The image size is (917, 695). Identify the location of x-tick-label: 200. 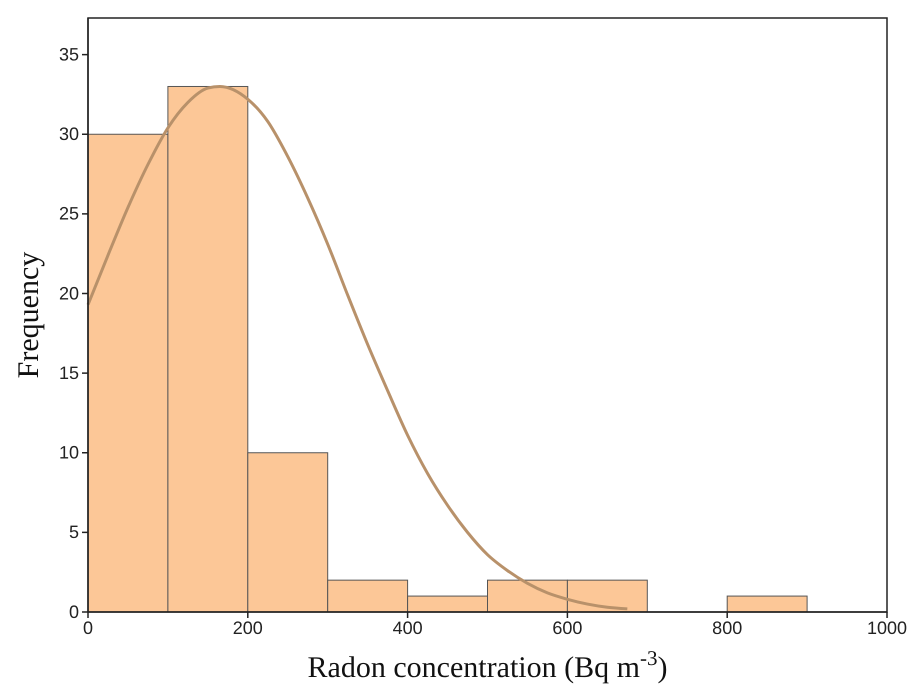
(247, 628).